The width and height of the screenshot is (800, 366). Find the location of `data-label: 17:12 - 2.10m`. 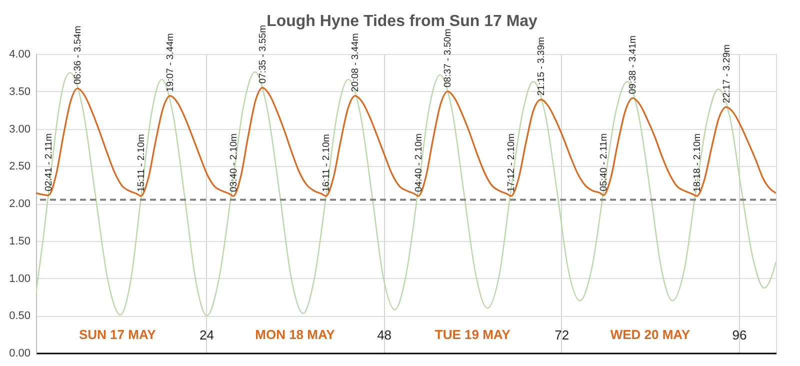

data-label: 17:12 - 2.10m is located at coordinates (512, 162).